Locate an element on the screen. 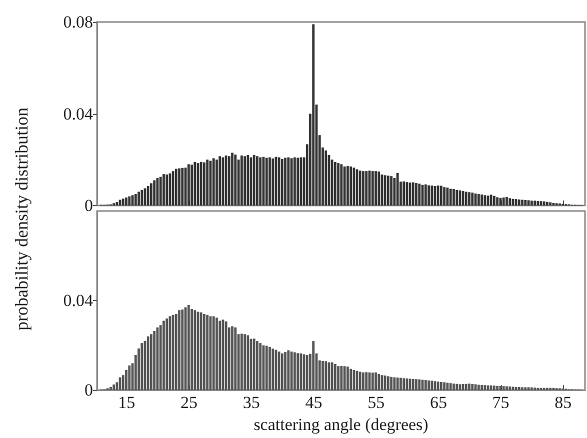 The image size is (587, 438). x-tick-label: 65 is located at coordinates (438, 402).